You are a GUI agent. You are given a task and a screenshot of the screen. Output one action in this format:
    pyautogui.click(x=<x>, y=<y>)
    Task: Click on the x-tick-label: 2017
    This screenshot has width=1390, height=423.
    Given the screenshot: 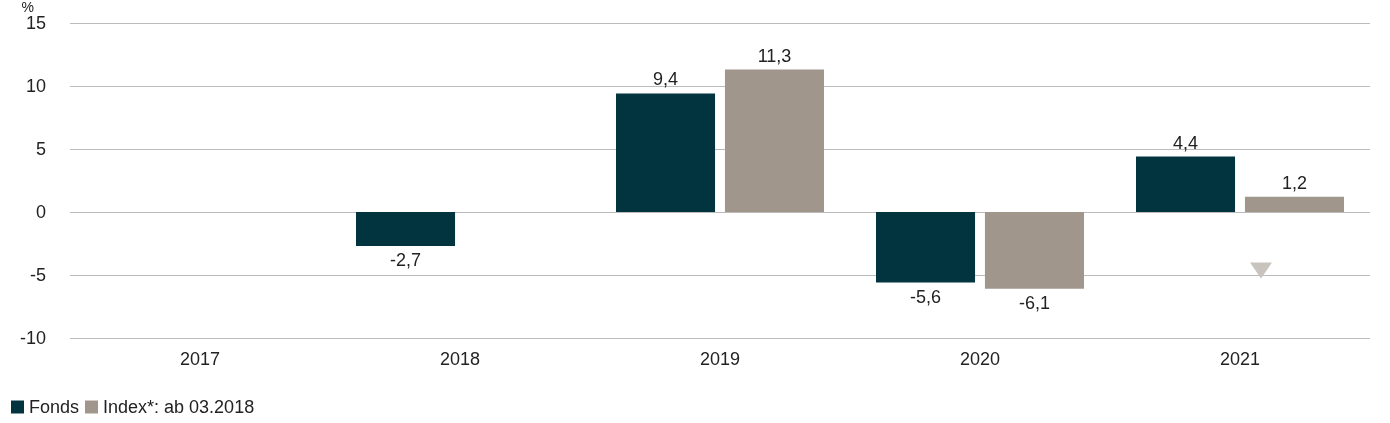 What is the action you would take?
    pyautogui.click(x=200, y=359)
    